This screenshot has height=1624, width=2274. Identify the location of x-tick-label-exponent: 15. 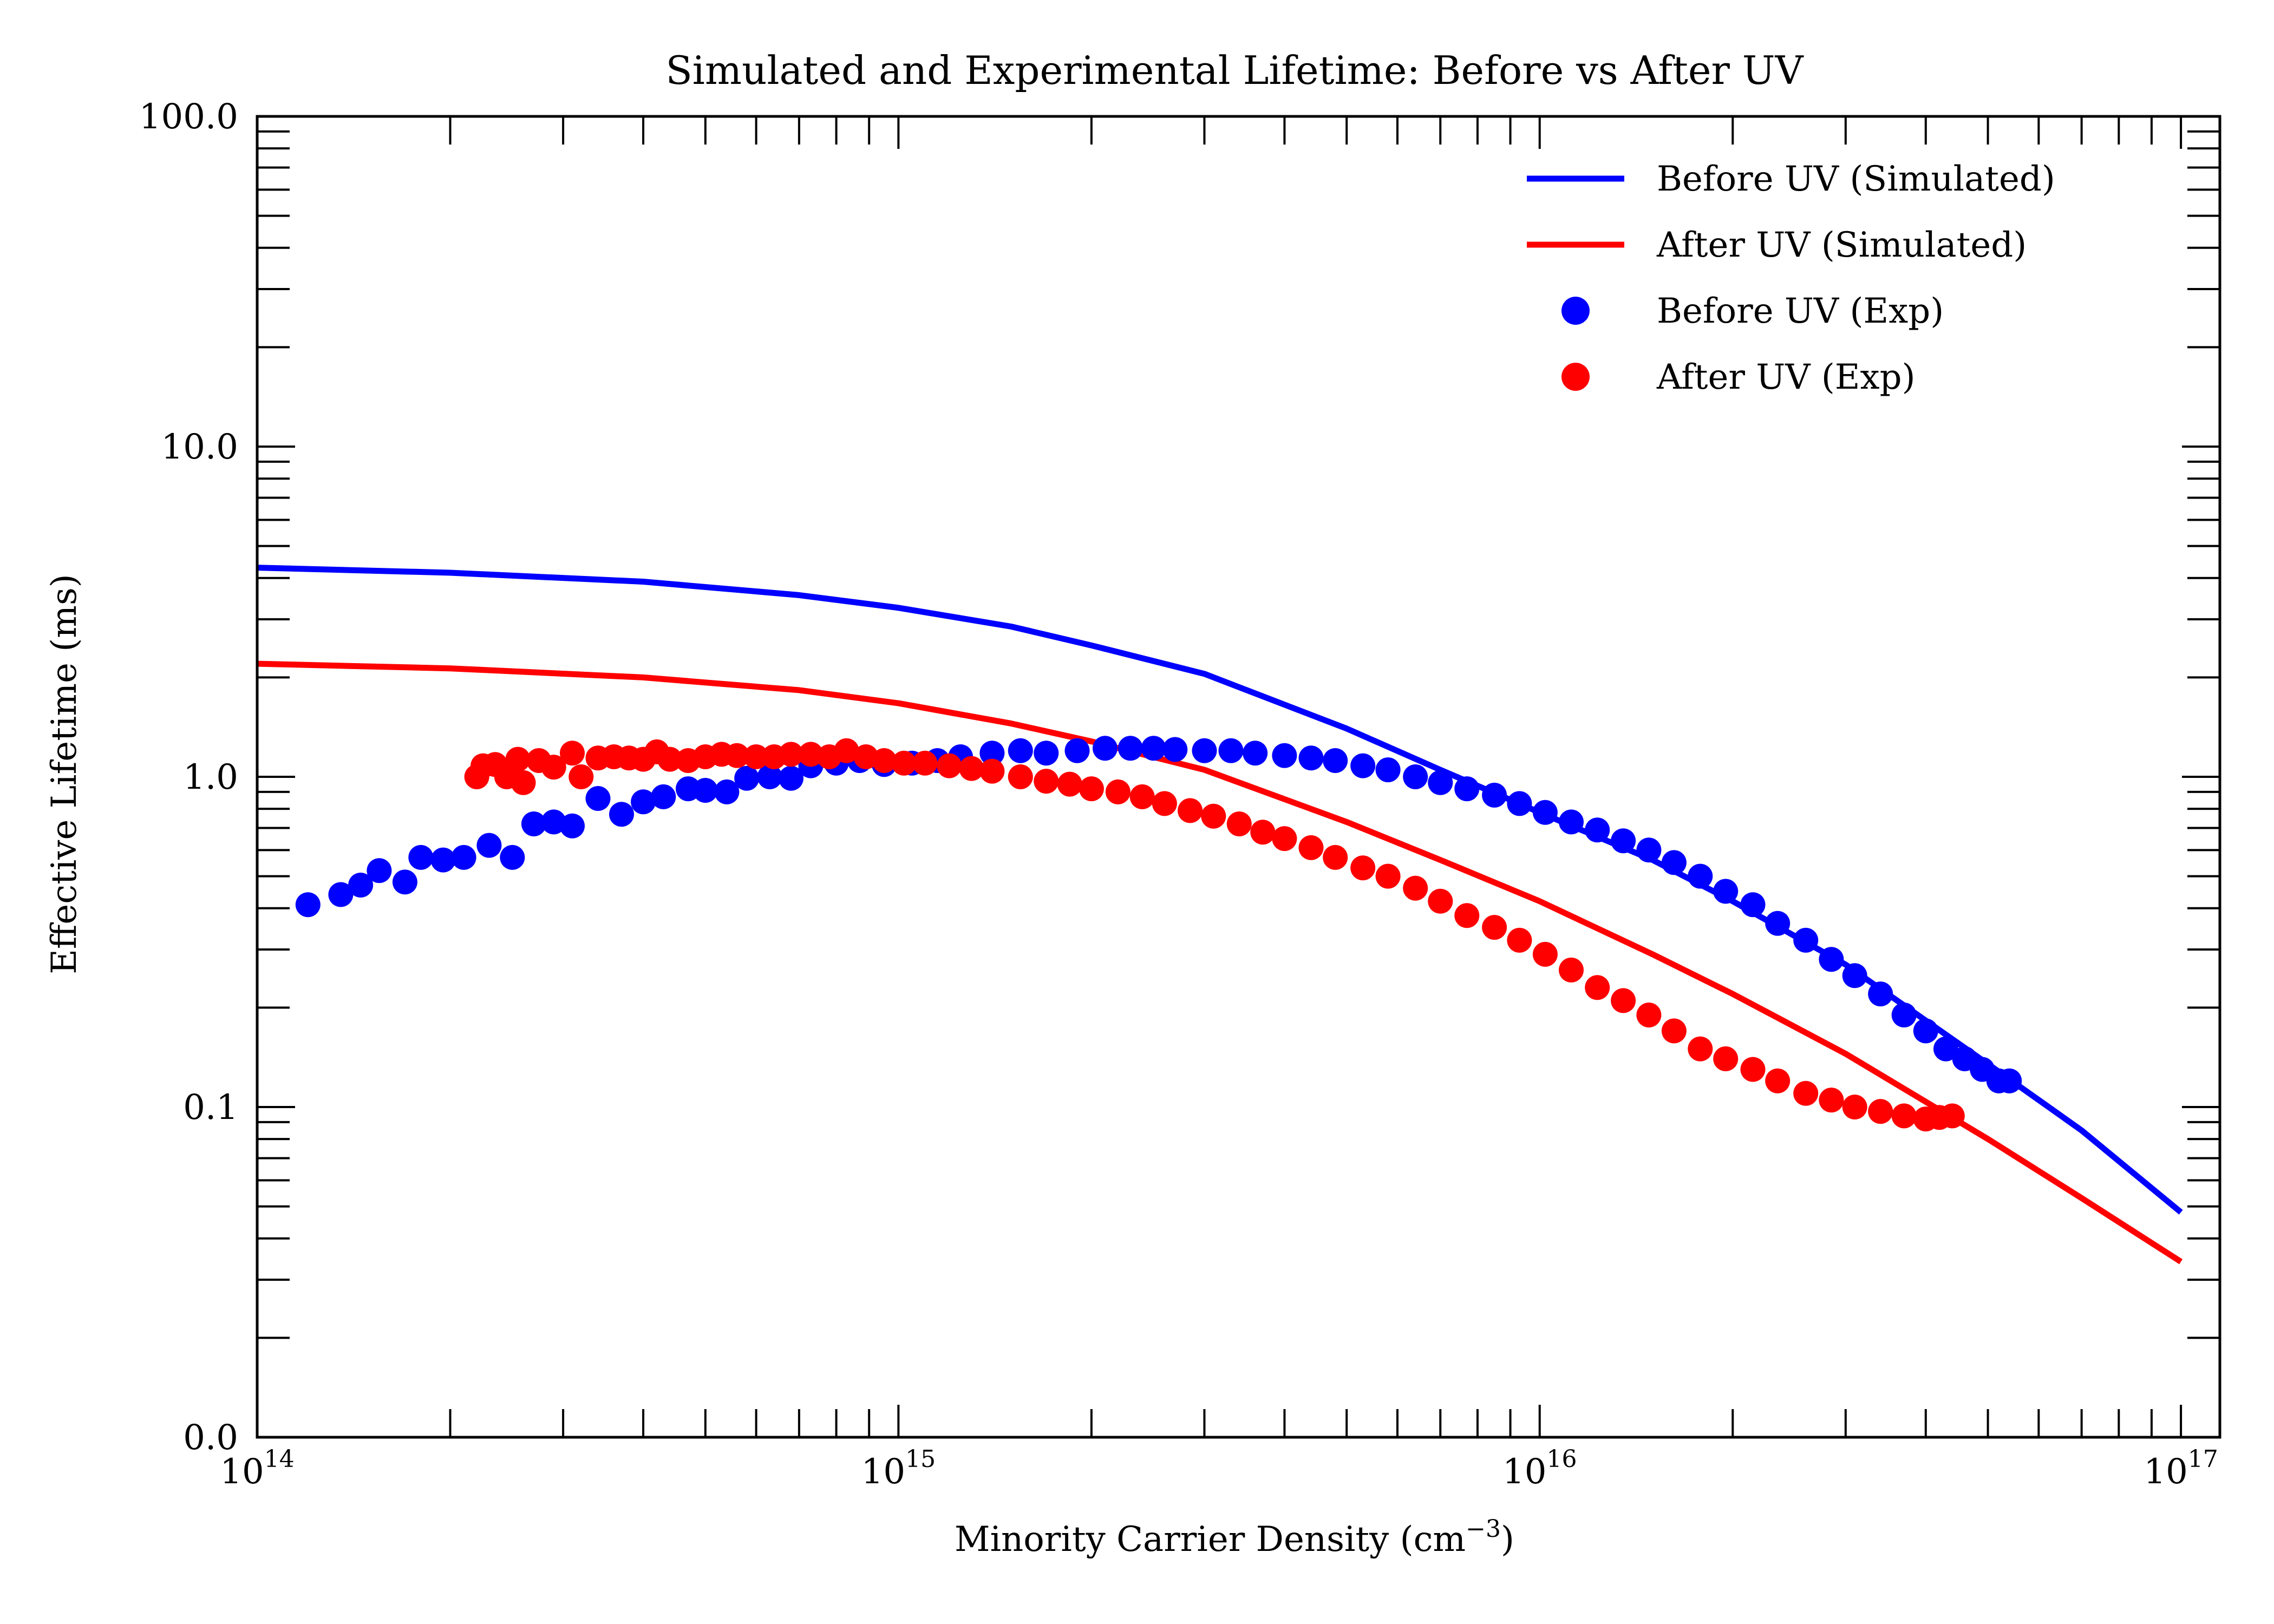
(921, 1459).